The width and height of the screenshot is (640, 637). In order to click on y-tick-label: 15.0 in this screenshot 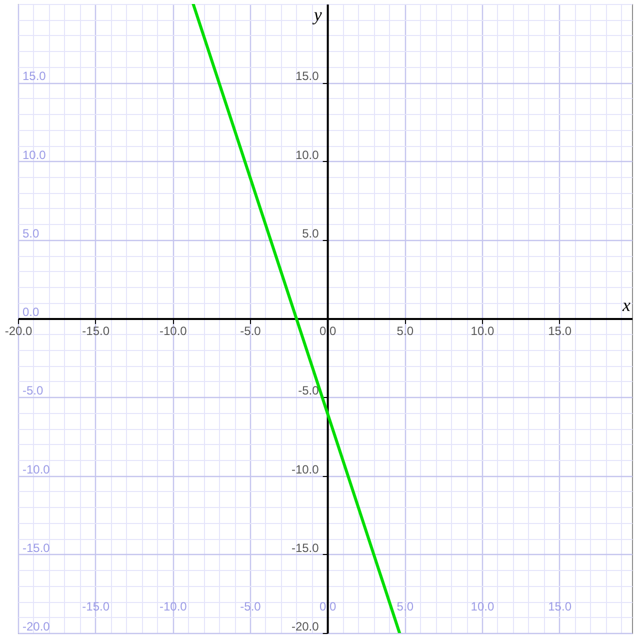, I will do `click(307, 76)`.